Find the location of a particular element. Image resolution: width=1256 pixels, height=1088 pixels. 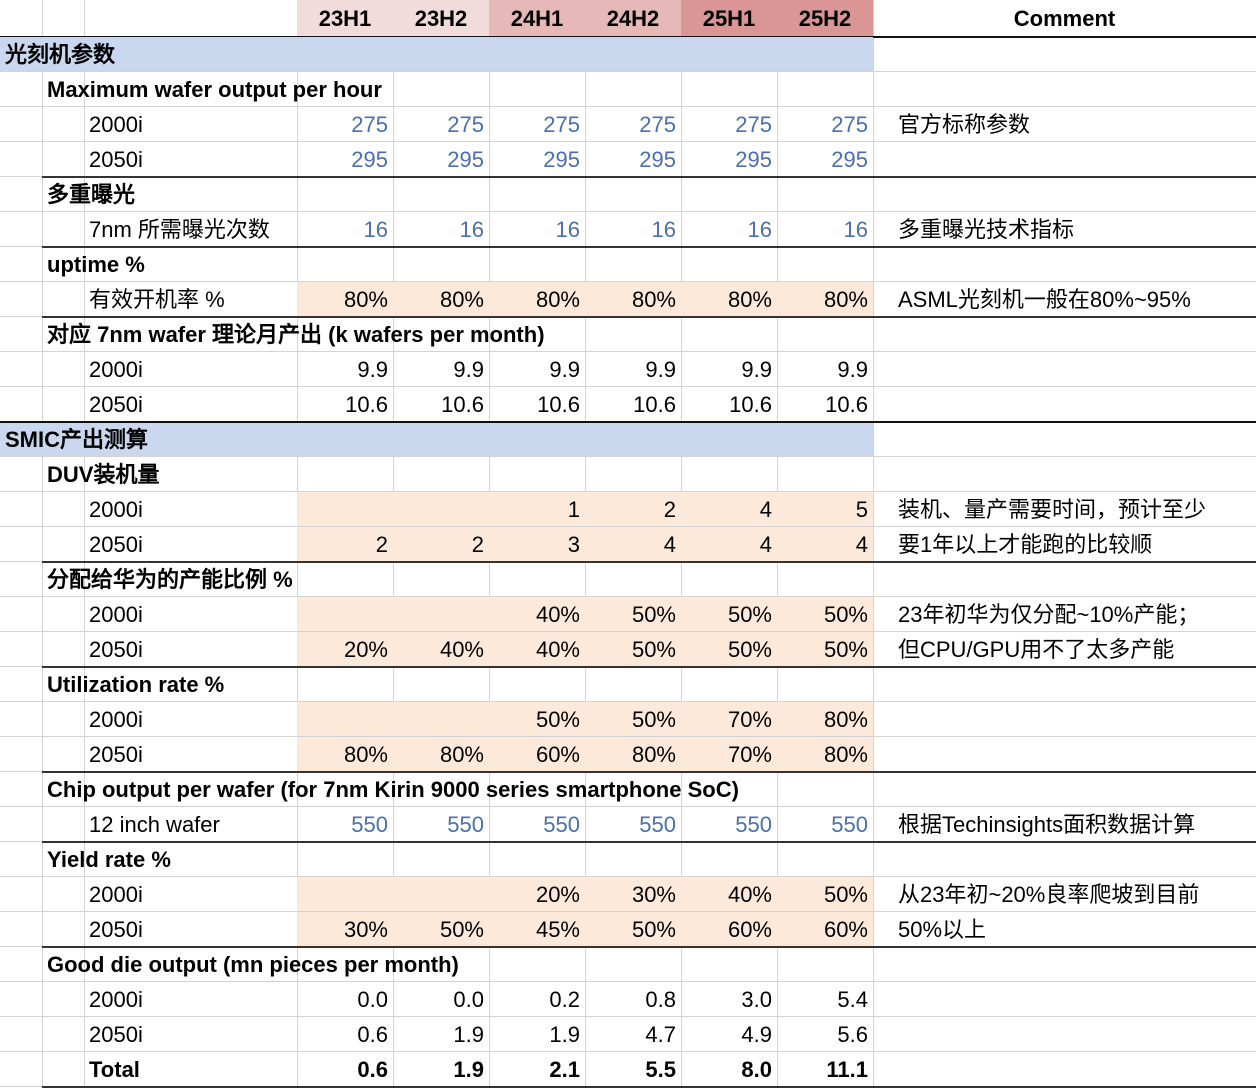

value-cell: 8.0 is located at coordinates (756, 1069).